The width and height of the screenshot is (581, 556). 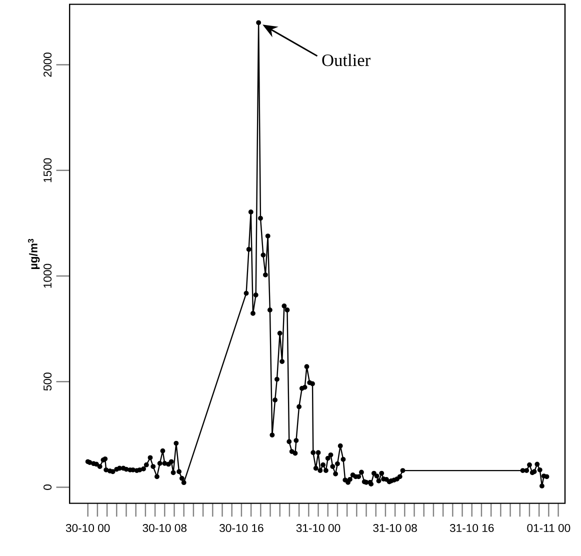 What do you see at coordinates (472, 528) in the screenshot?
I see `x-tick-label: 31-10 16` at bounding box center [472, 528].